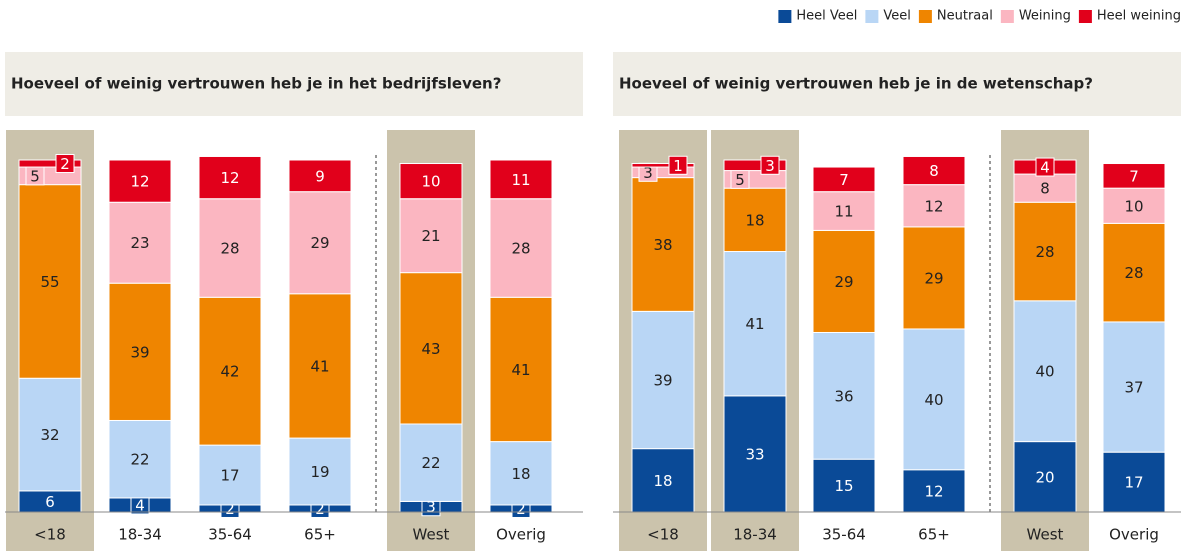  Describe the element at coordinates (965, 16) in the screenshot. I see `legend-label: Neutraal` at that location.